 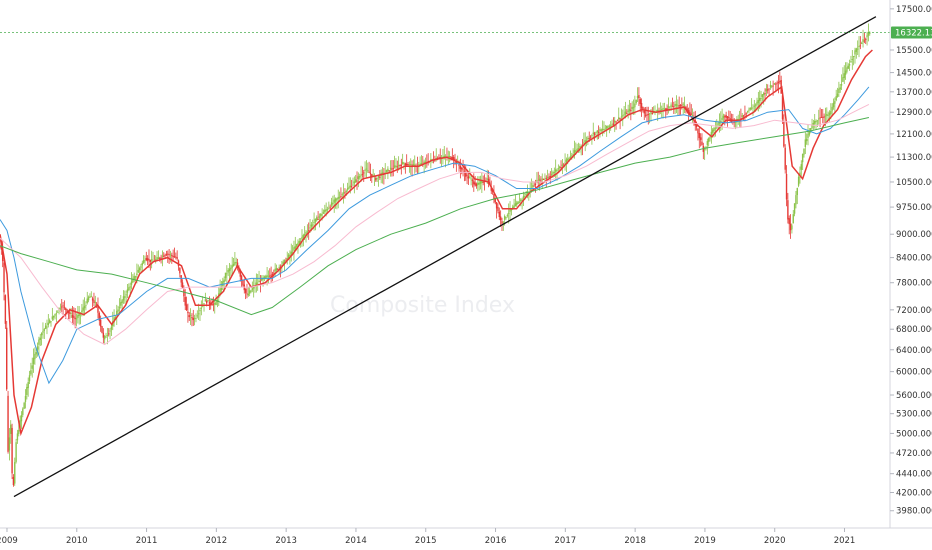 I want to click on y-tick-label: 6400.000, so click(x=914, y=351).